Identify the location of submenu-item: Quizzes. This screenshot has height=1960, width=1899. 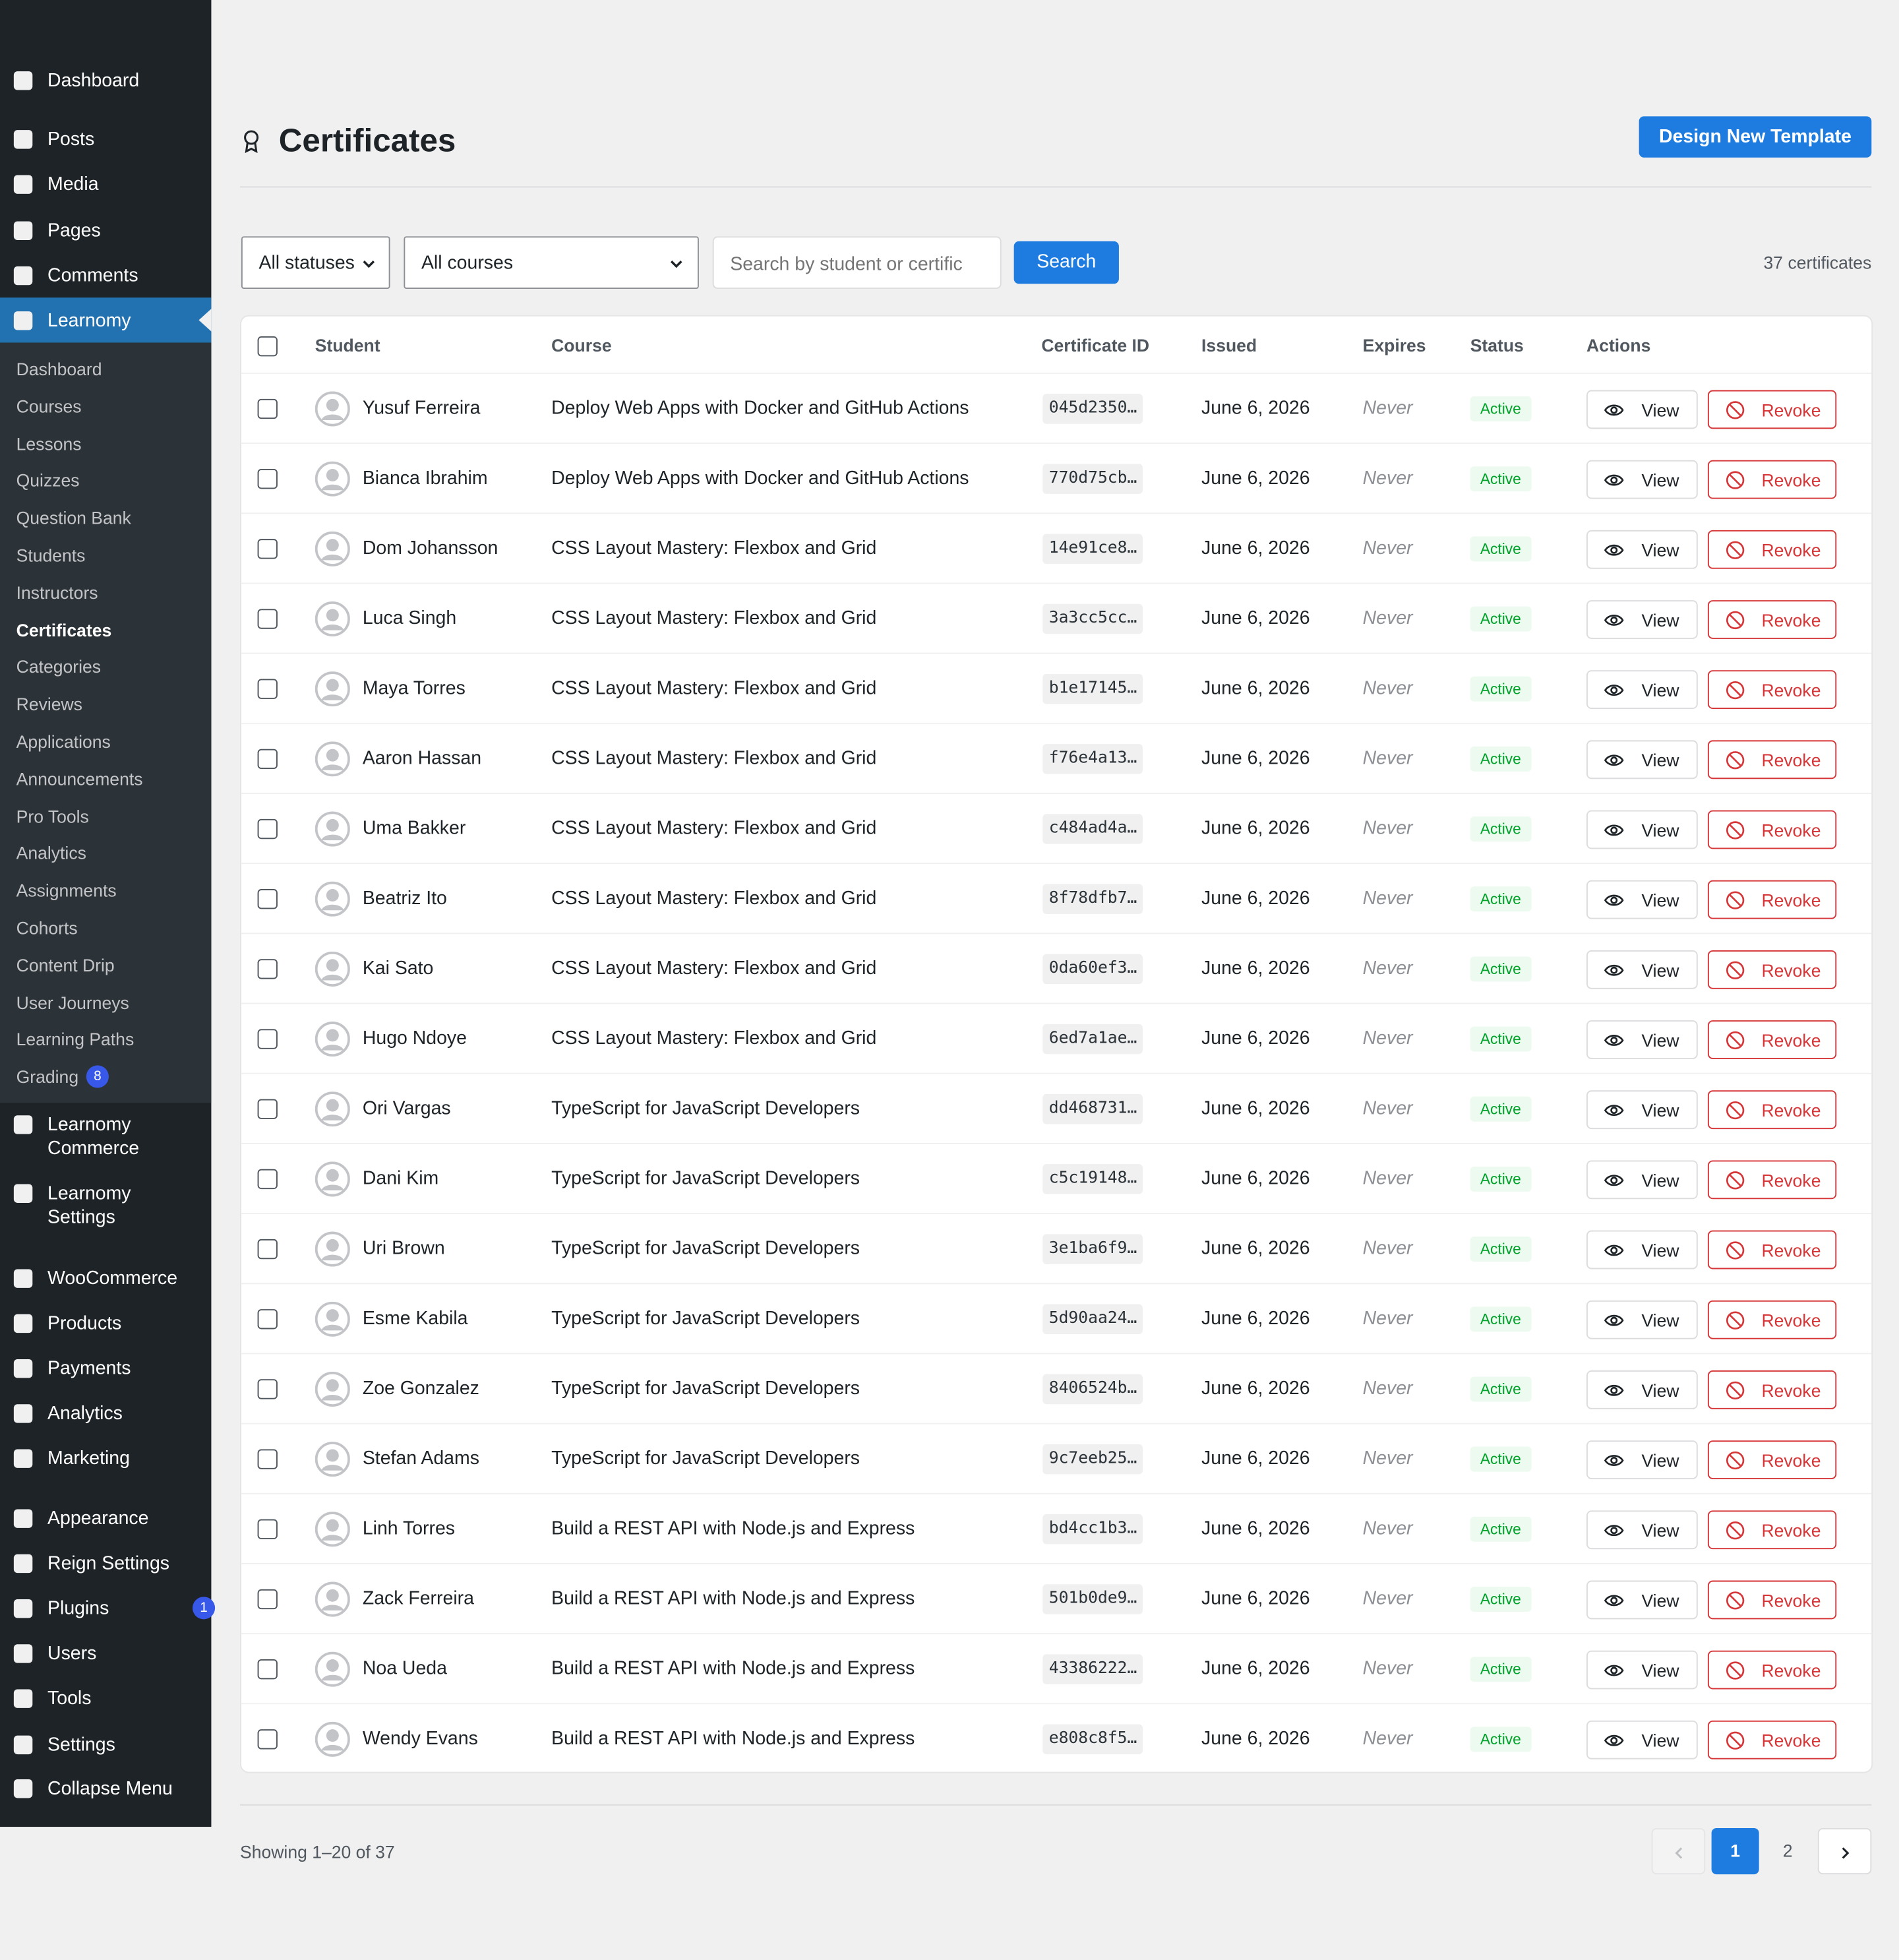
(48, 480).